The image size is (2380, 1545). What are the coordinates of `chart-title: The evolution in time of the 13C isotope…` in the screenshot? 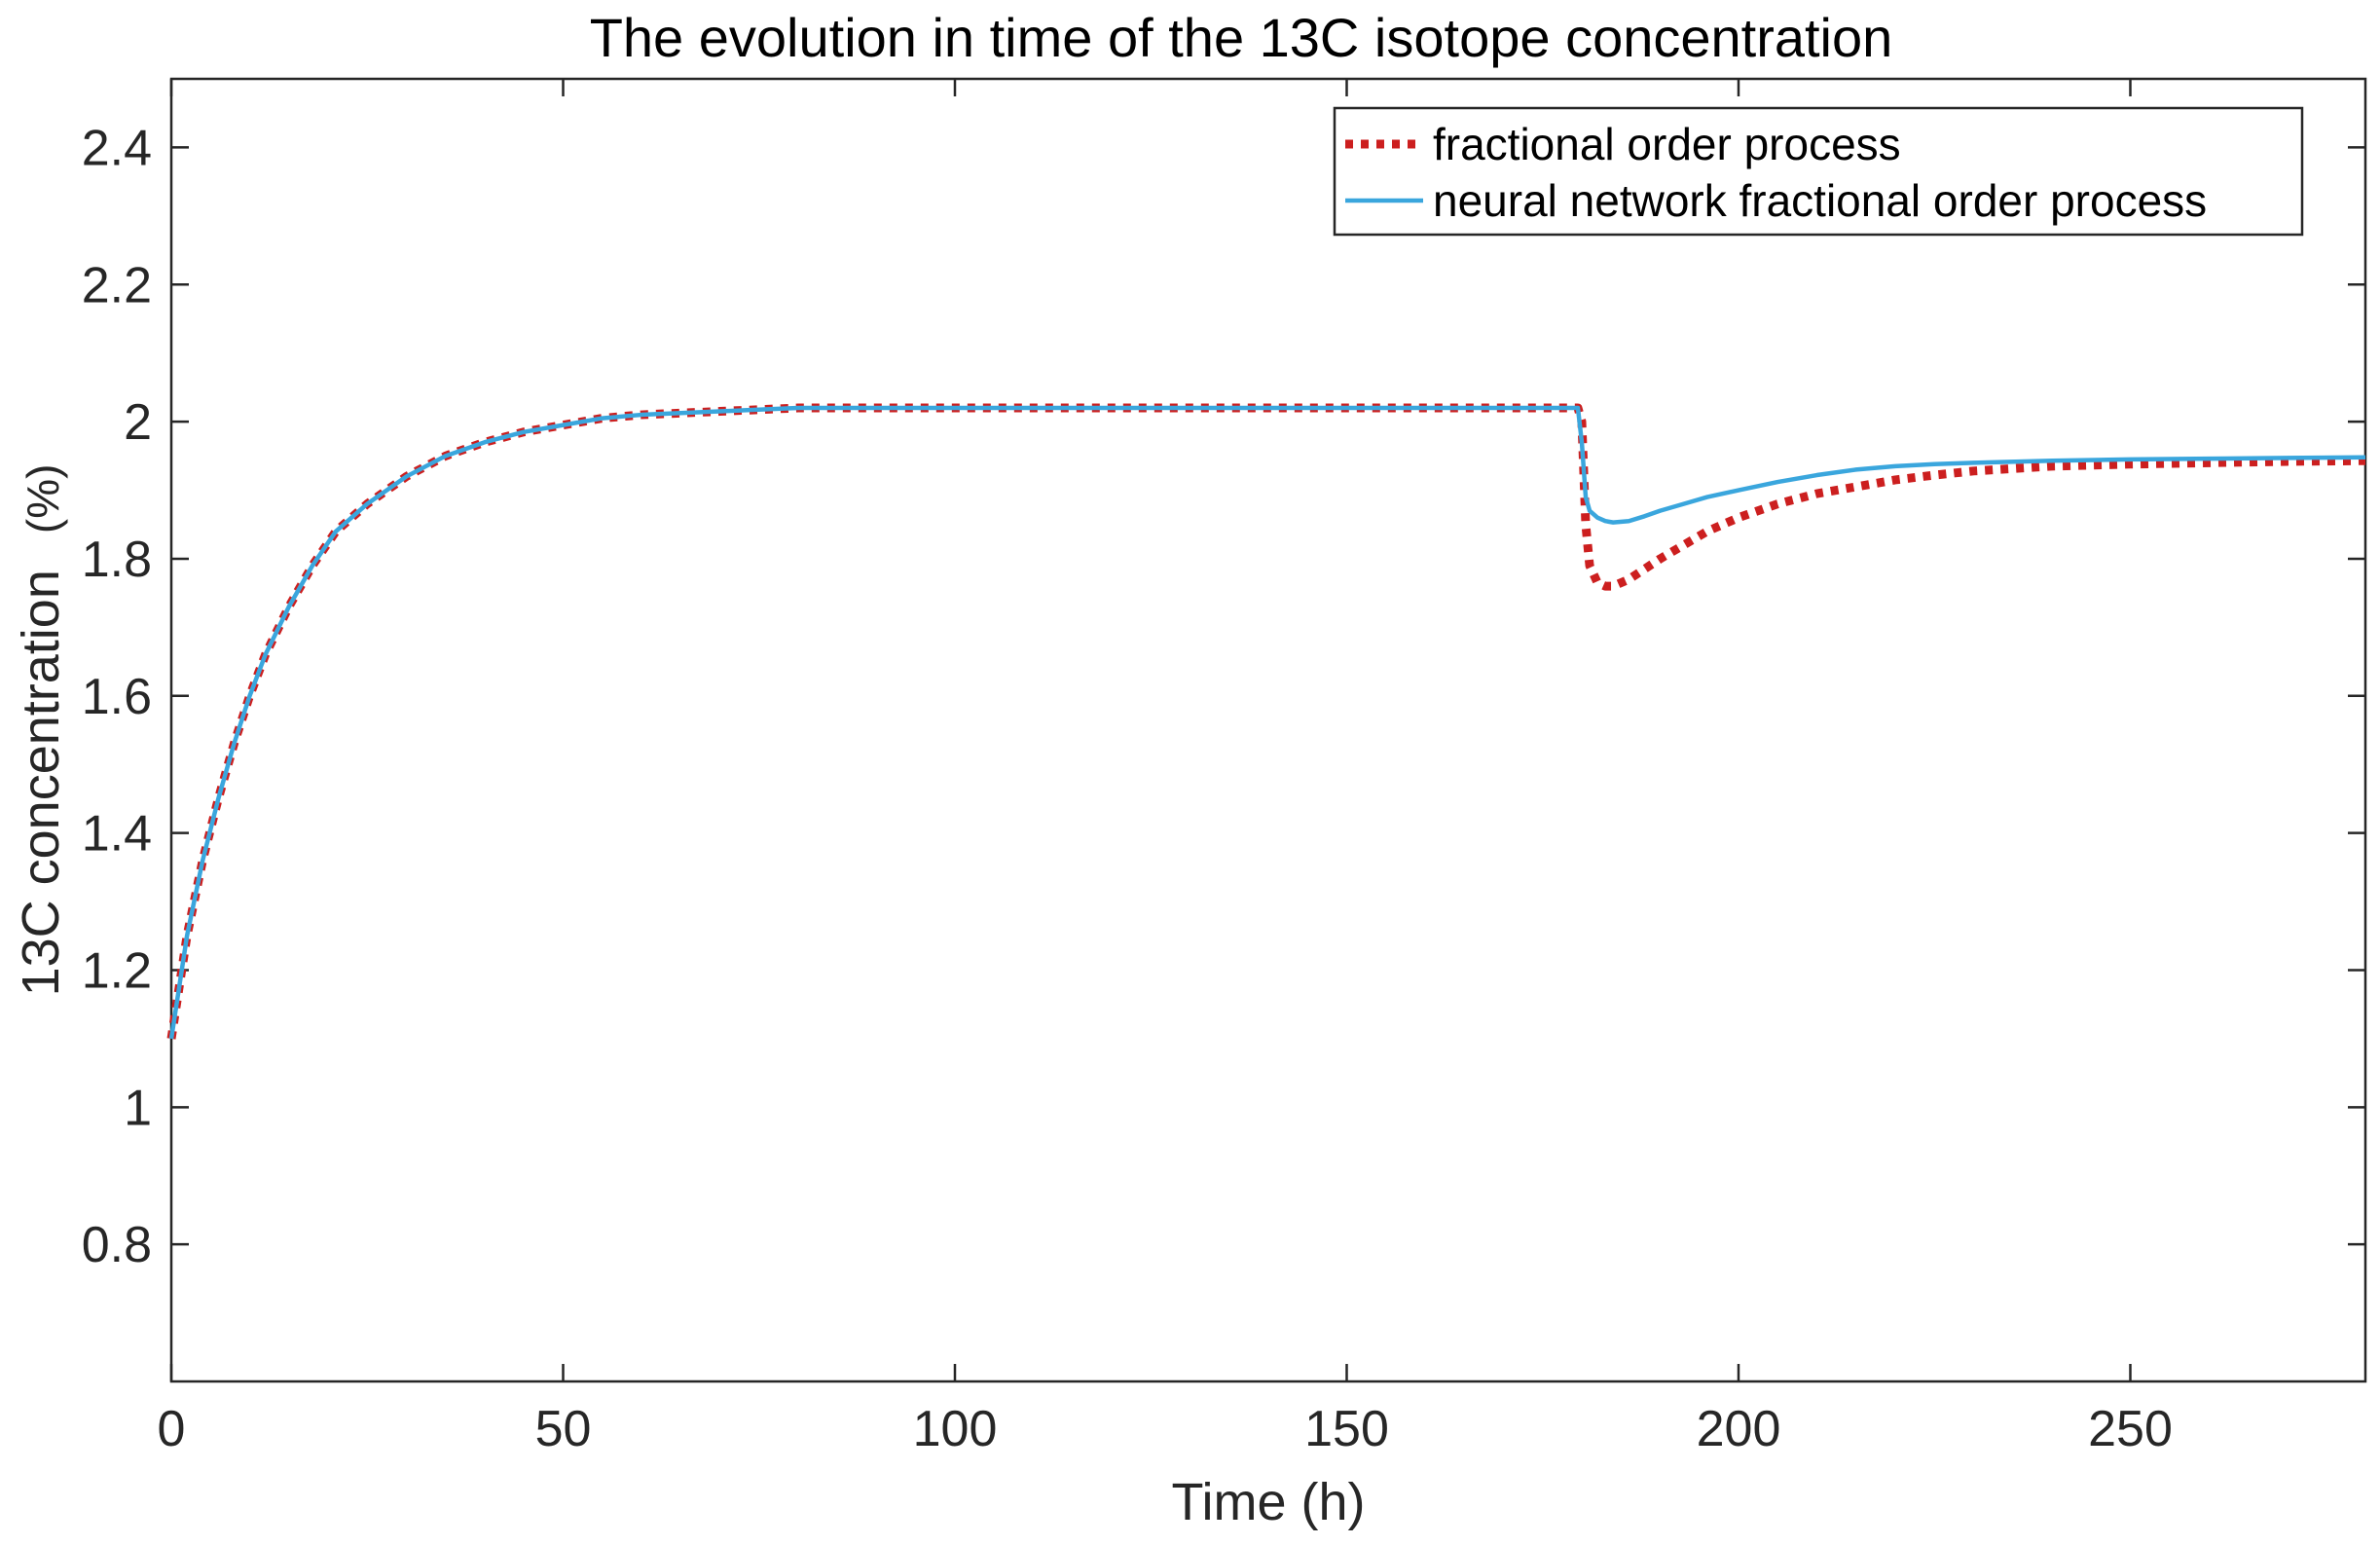 It's located at (1241, 37).